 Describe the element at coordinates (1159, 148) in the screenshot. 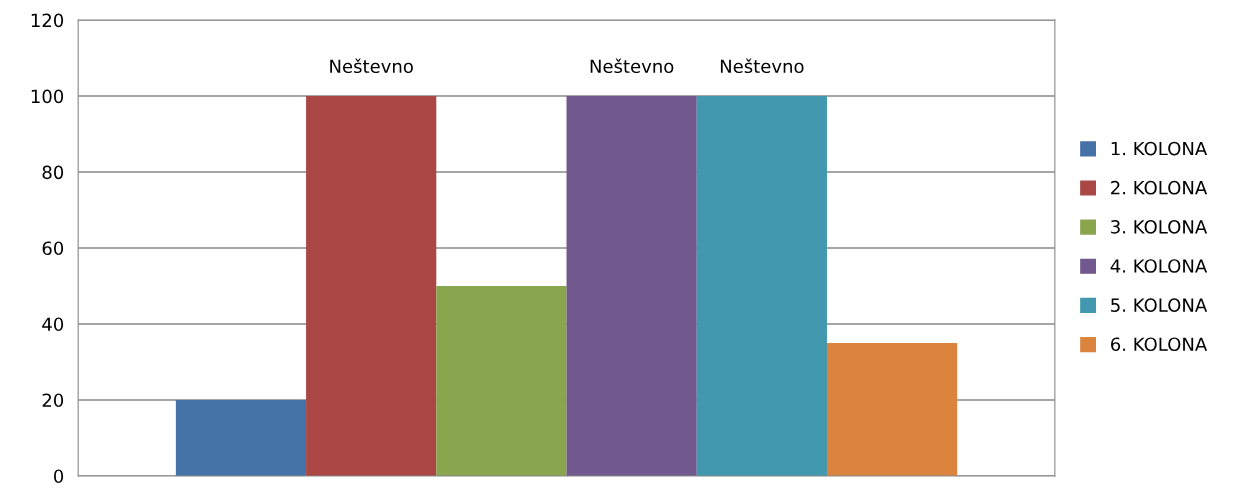

I see `legend-label: 1. KOLONA` at that location.